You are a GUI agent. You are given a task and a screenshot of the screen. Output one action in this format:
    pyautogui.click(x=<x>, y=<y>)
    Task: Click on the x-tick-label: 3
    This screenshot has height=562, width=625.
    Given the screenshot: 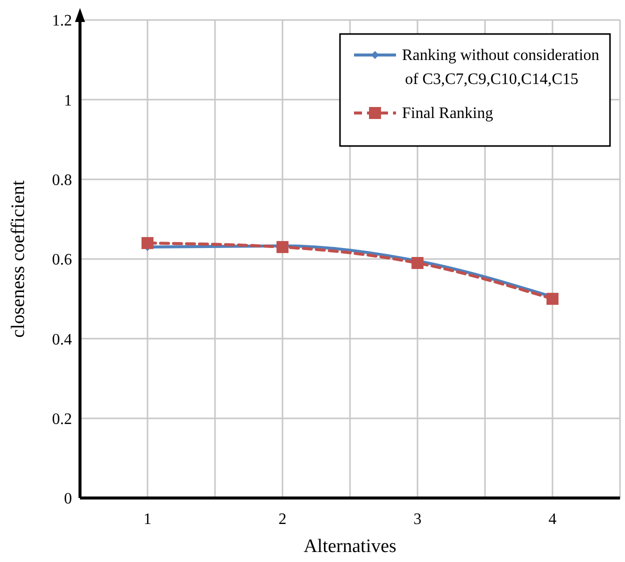 What is the action you would take?
    pyautogui.click(x=418, y=519)
    